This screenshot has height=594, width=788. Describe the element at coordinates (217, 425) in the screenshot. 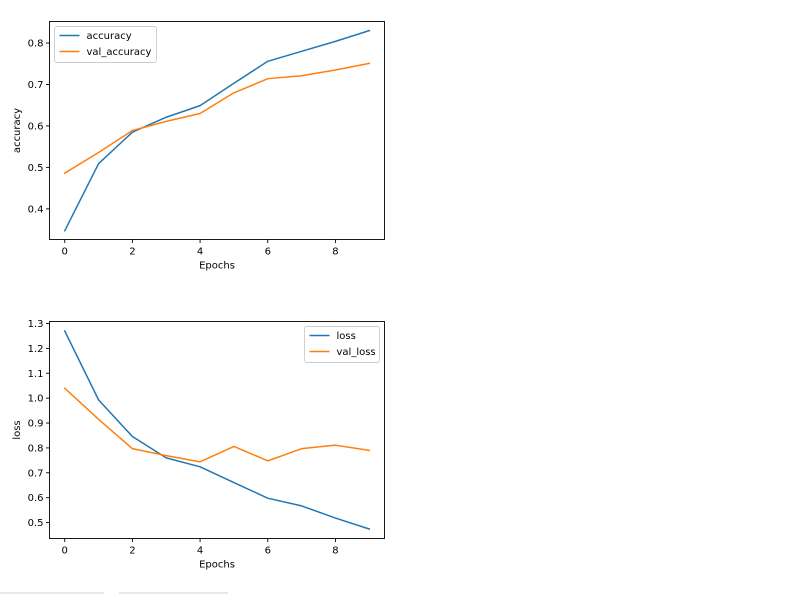

I see `series-line-val_loss` at that location.